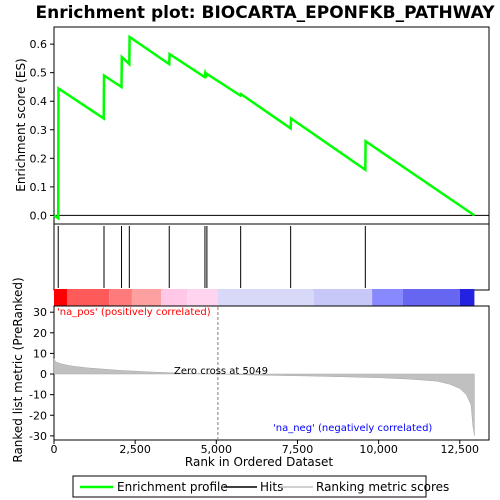 The height and width of the screenshot is (500, 500). What do you see at coordinates (39, 44) in the screenshot?
I see `es-y-tick-label: 0.6` at bounding box center [39, 44].